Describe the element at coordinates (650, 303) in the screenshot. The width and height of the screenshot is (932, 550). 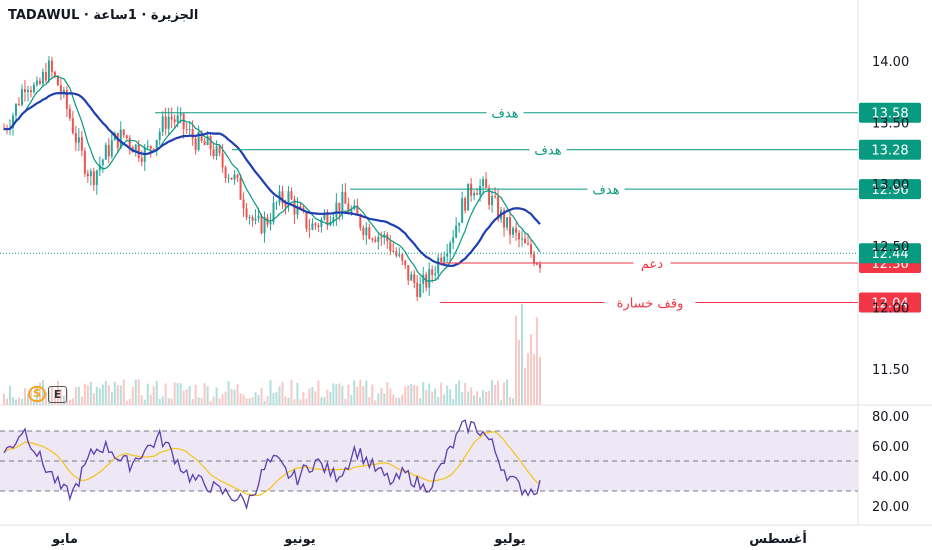
I see `level-label: وقف خسارة` at that location.